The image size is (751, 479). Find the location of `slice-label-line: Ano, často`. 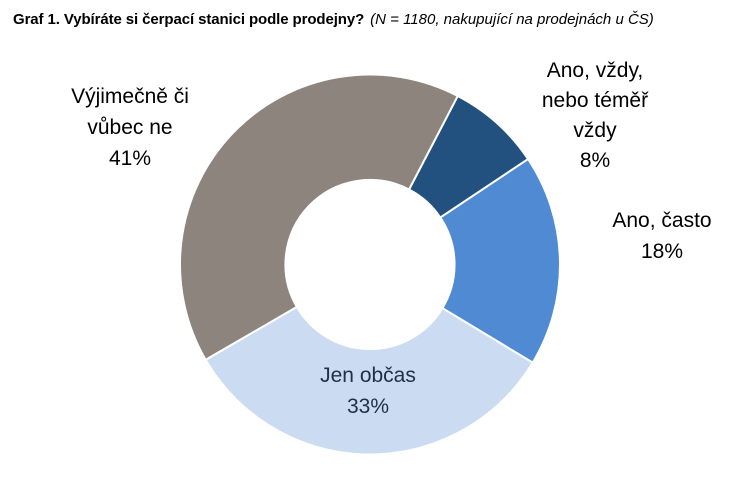

slice-label-line: Ano, často is located at coordinates (662, 220).